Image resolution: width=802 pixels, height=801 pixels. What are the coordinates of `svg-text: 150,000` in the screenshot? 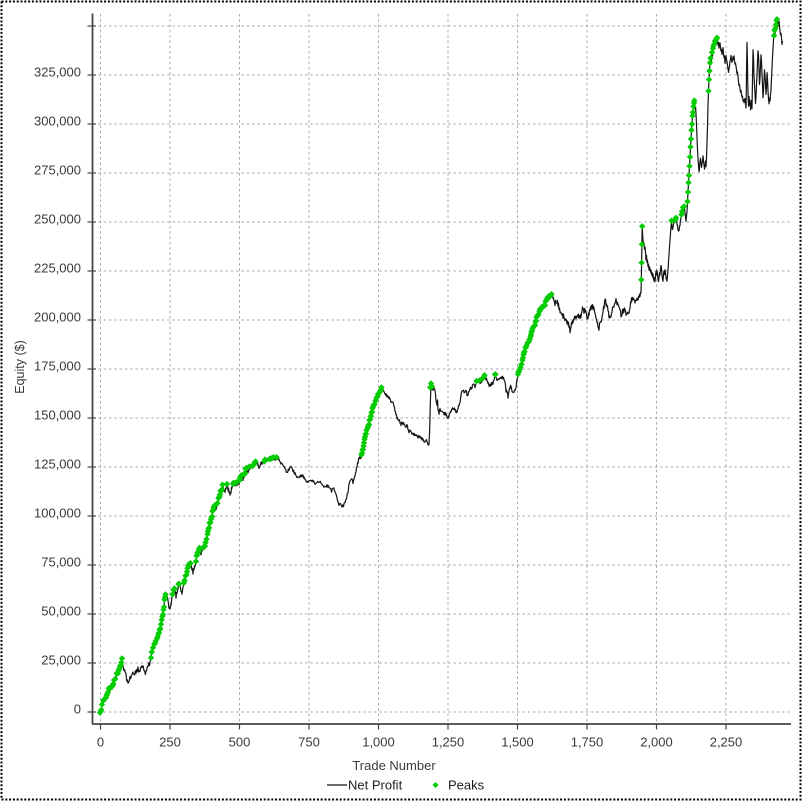 It's located at (57, 415).